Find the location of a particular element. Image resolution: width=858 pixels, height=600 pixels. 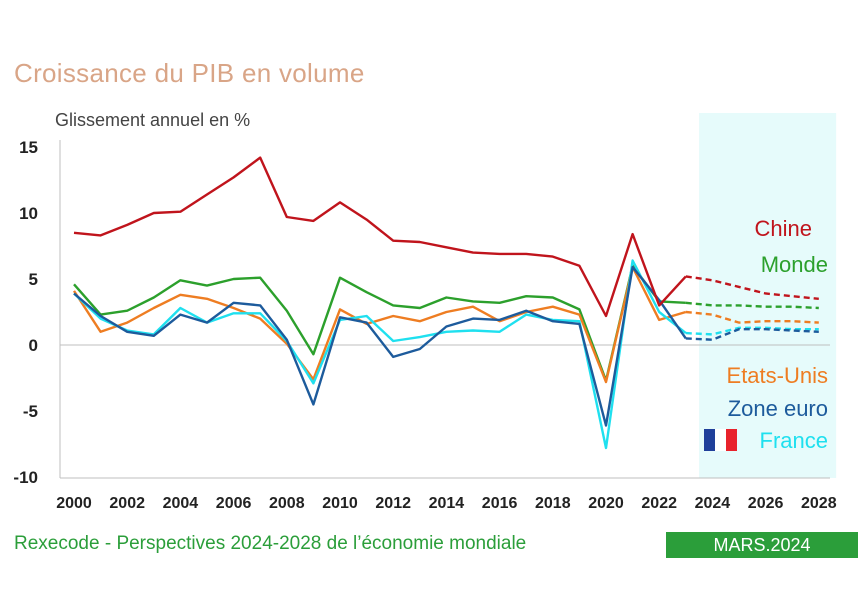

series-forecast-etats-unis is located at coordinates (752, 317).